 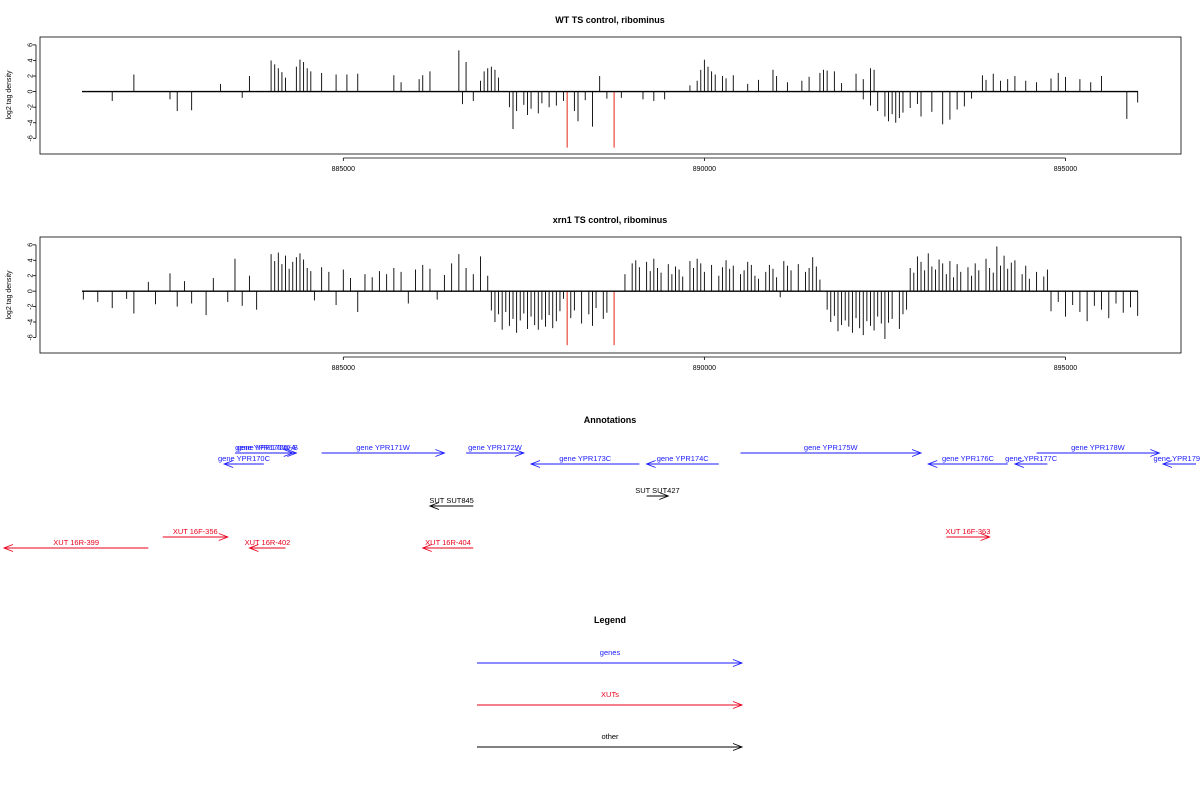 What do you see at coordinates (704, 364) in the screenshot?
I see `xrn1-x-axis: 885000 890000 895000` at bounding box center [704, 364].